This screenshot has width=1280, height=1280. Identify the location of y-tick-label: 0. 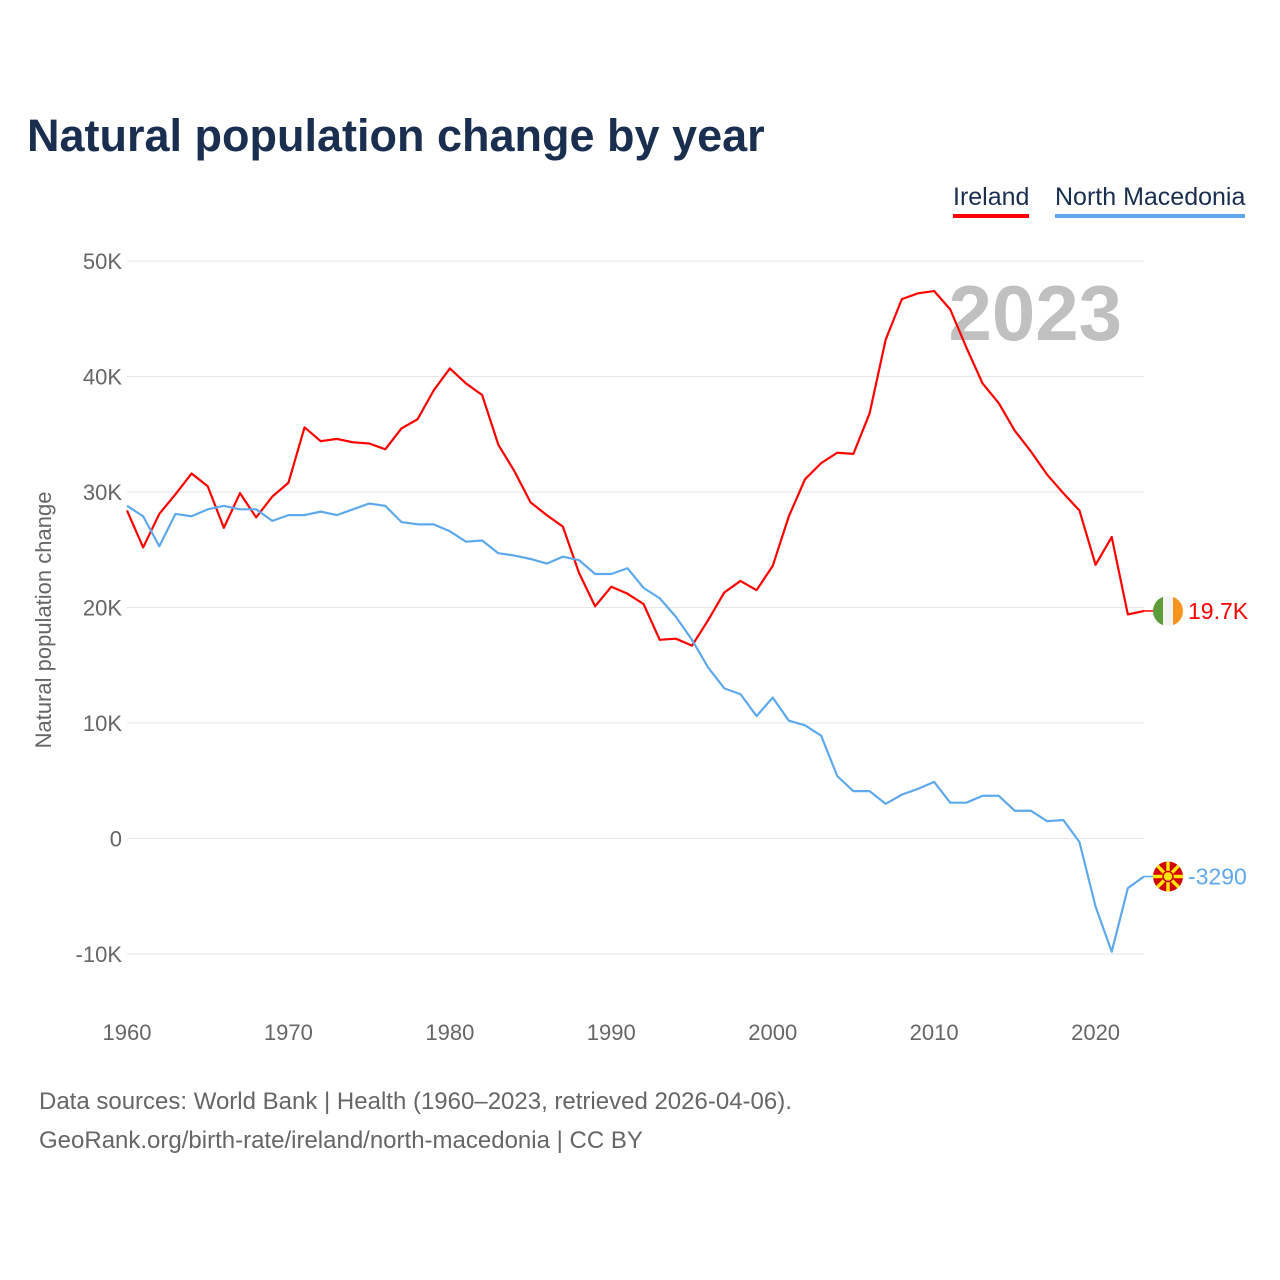
(116, 839).